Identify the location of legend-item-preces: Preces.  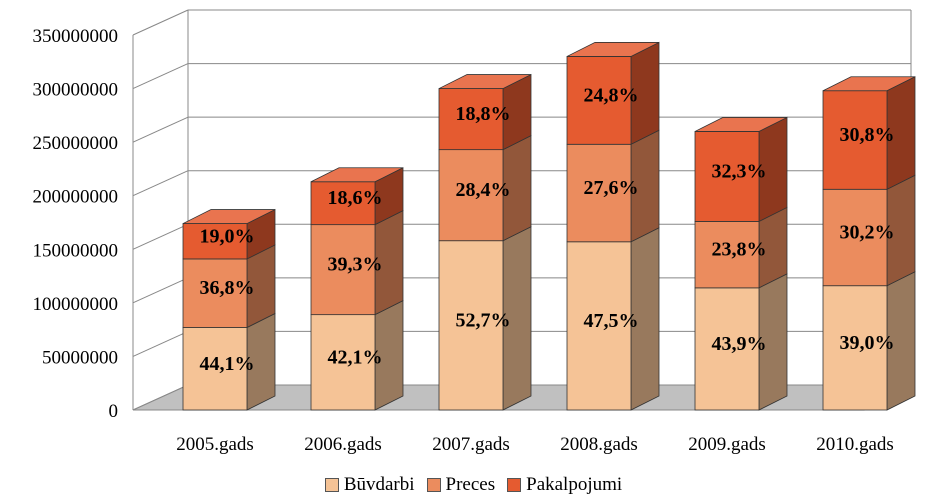
(461, 485).